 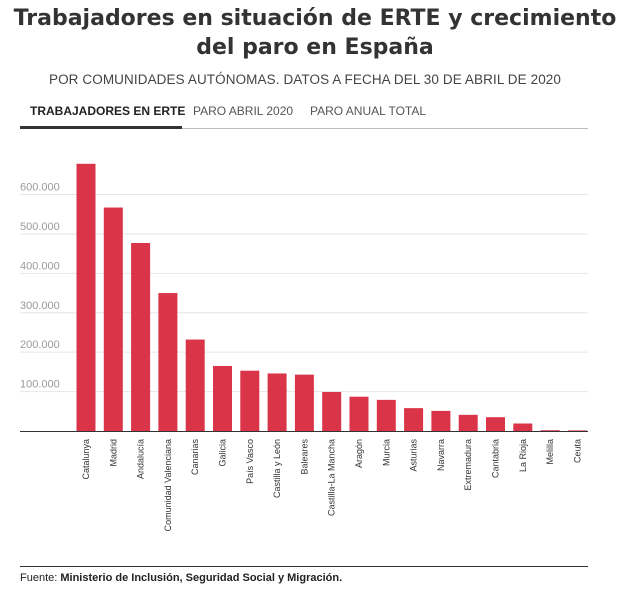 I want to click on x-tick-label: Castilla y León, so click(x=277, y=468).